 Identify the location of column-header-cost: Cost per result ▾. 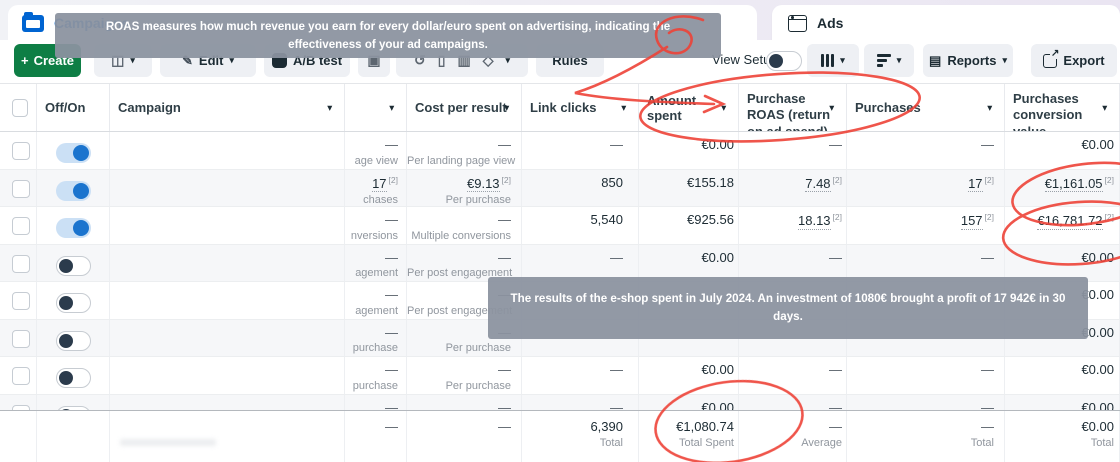
(464, 107).